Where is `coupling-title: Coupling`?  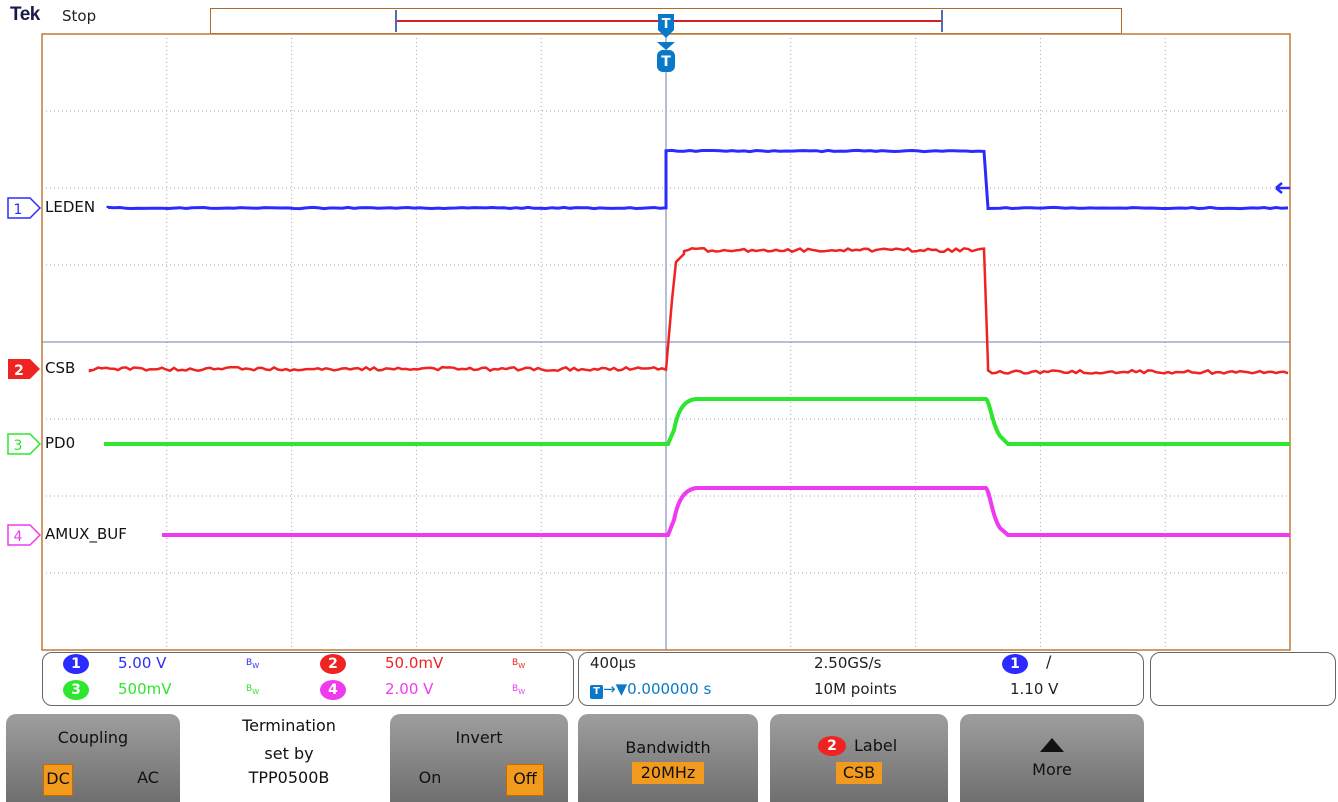 coupling-title: Coupling is located at coordinates (93, 737).